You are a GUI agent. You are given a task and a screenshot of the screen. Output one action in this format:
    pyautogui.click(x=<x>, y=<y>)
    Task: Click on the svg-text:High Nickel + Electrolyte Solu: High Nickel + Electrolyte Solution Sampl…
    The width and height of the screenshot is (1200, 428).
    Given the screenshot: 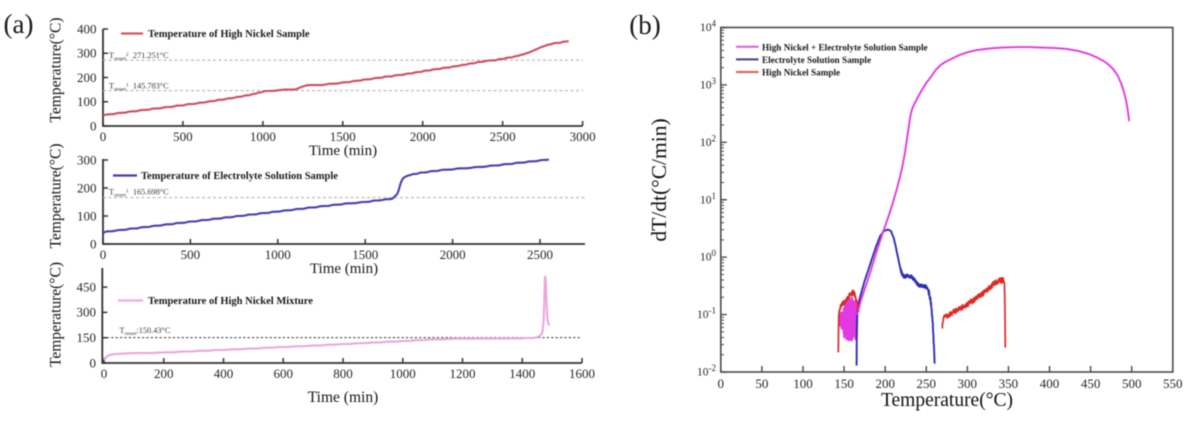 What is the action you would take?
    pyautogui.click(x=845, y=47)
    